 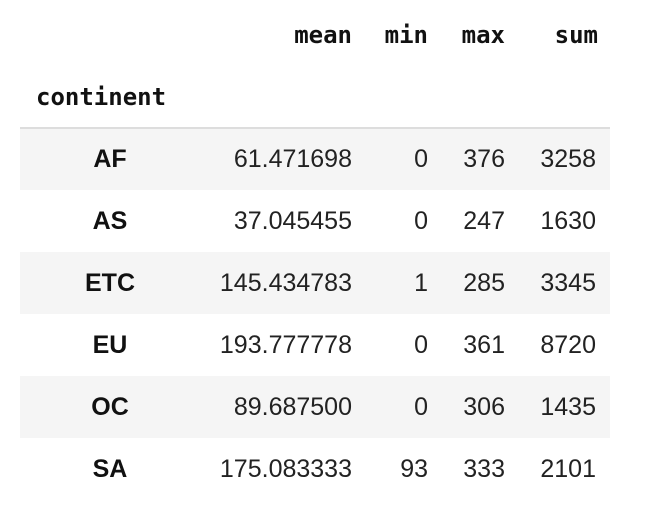 I want to click on table-row: AS 37.045455 0 247 1630, so click(x=315, y=221).